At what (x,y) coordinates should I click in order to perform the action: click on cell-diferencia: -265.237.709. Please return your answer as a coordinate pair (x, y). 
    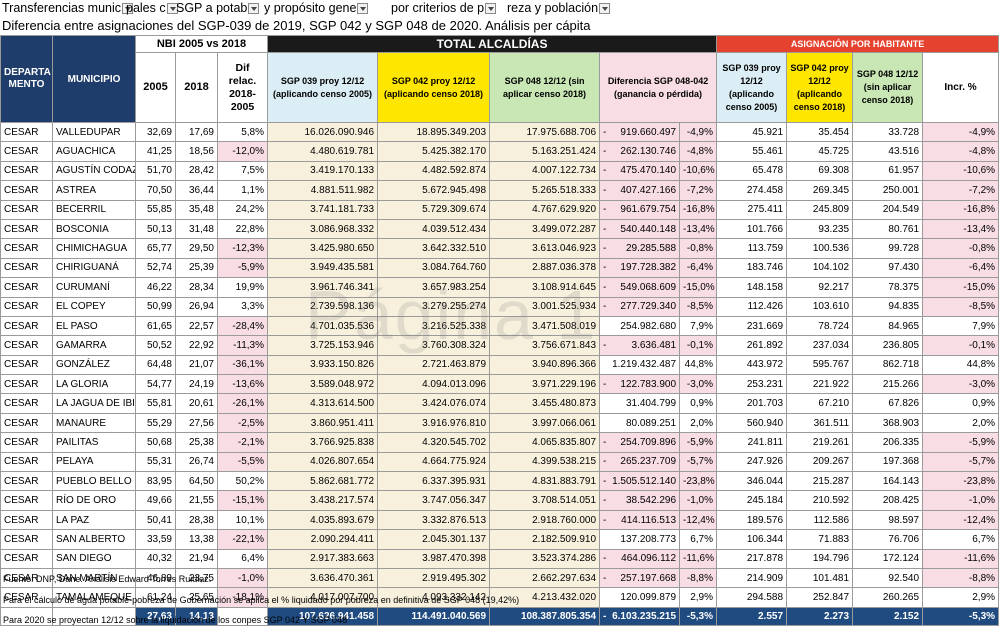
    Looking at the image, I should click on (640, 462).